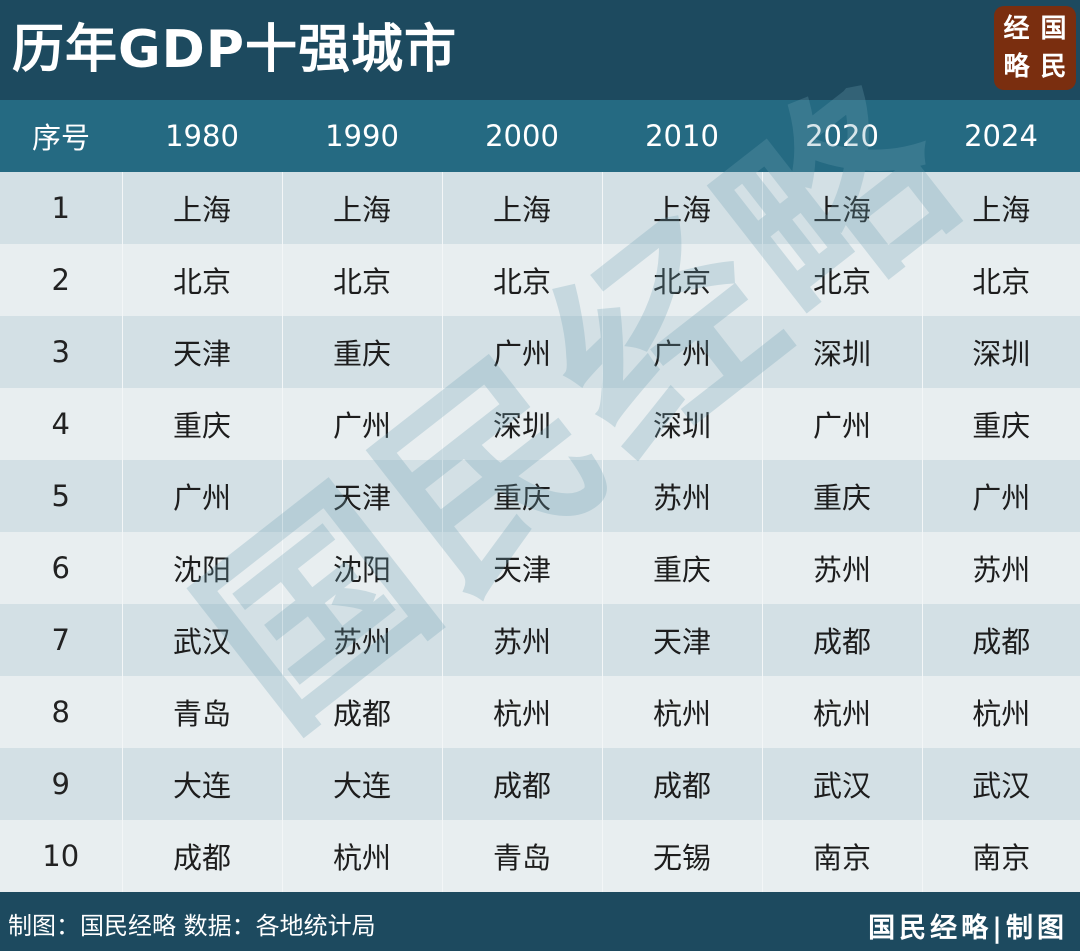 The image size is (1080, 951). What do you see at coordinates (1053, 29) in the screenshot?
I see `logo-char: 国` at bounding box center [1053, 29].